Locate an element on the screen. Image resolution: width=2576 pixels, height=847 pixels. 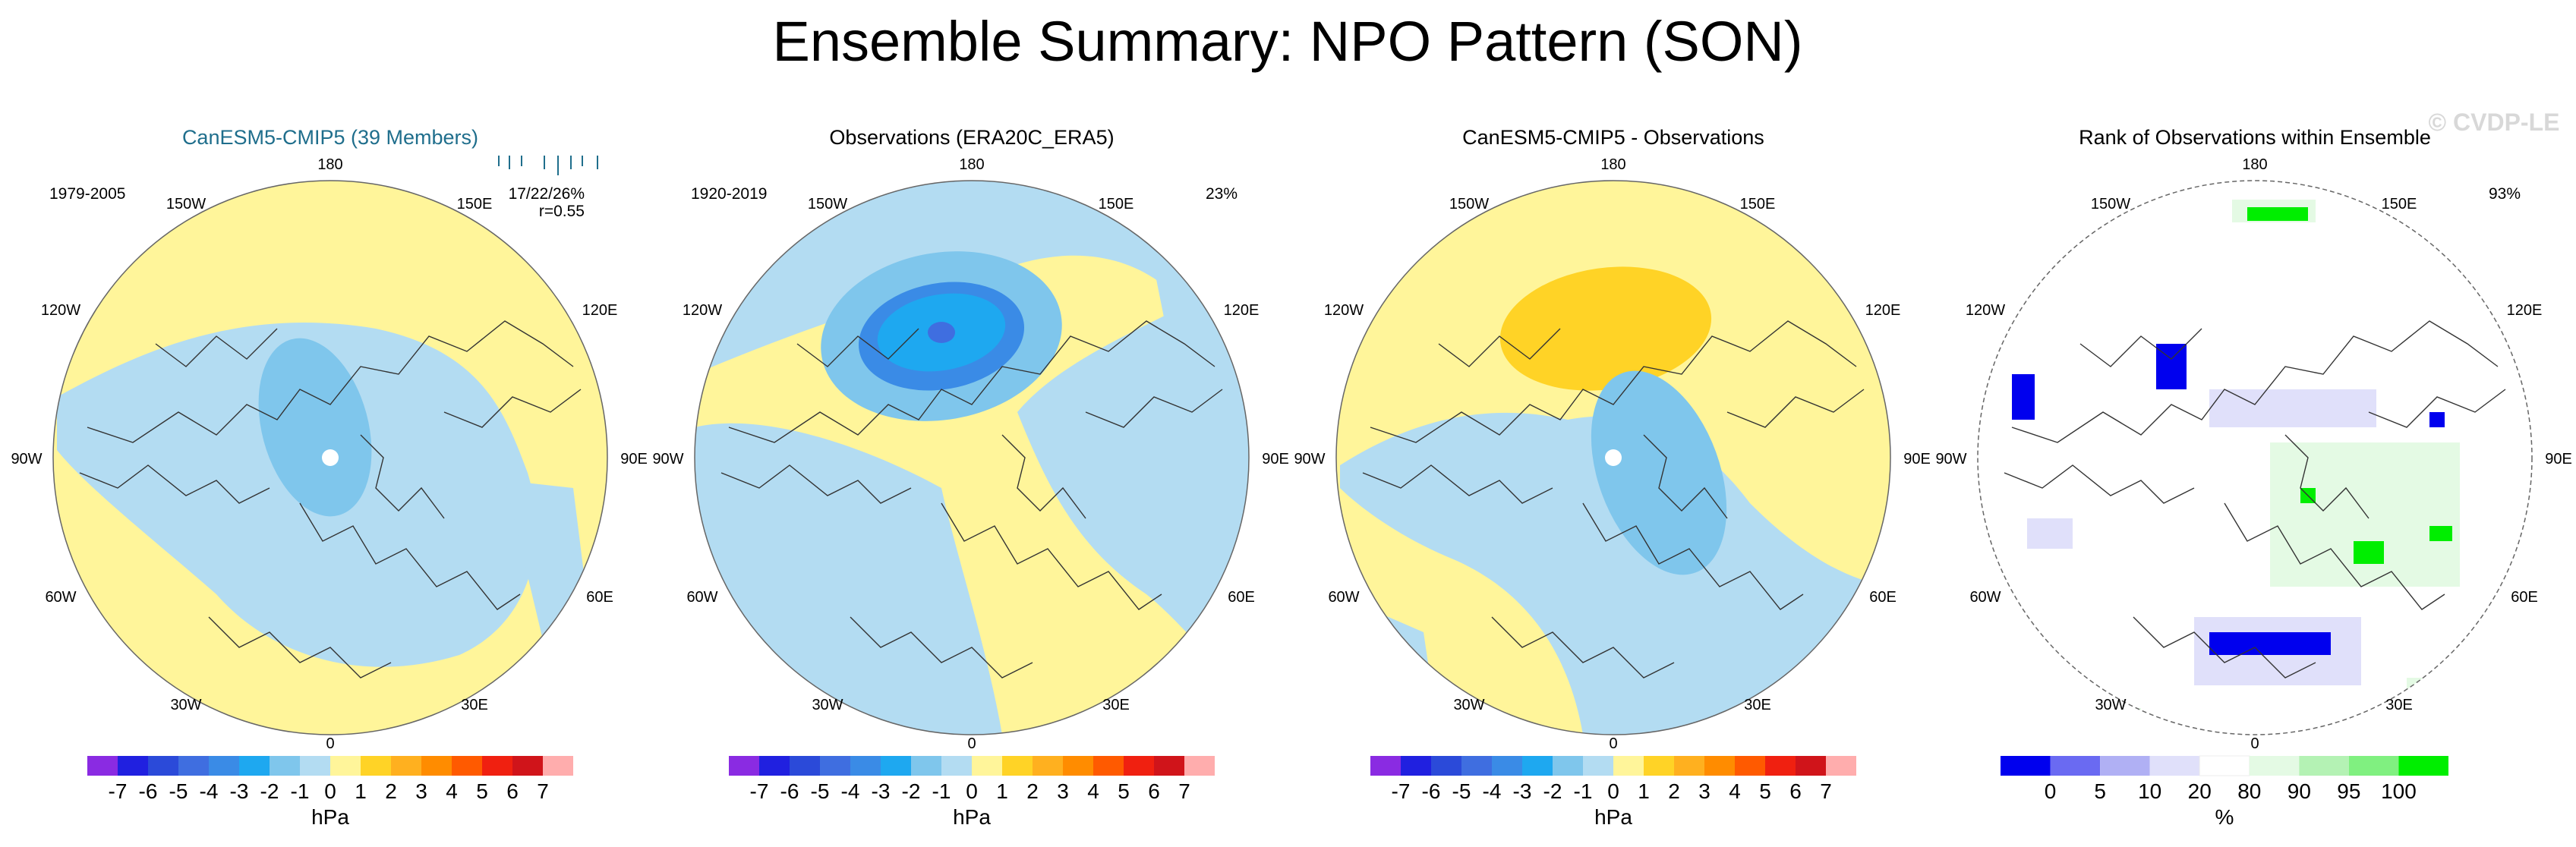
colorbar-tick-label: -1 is located at coordinates (941, 791).